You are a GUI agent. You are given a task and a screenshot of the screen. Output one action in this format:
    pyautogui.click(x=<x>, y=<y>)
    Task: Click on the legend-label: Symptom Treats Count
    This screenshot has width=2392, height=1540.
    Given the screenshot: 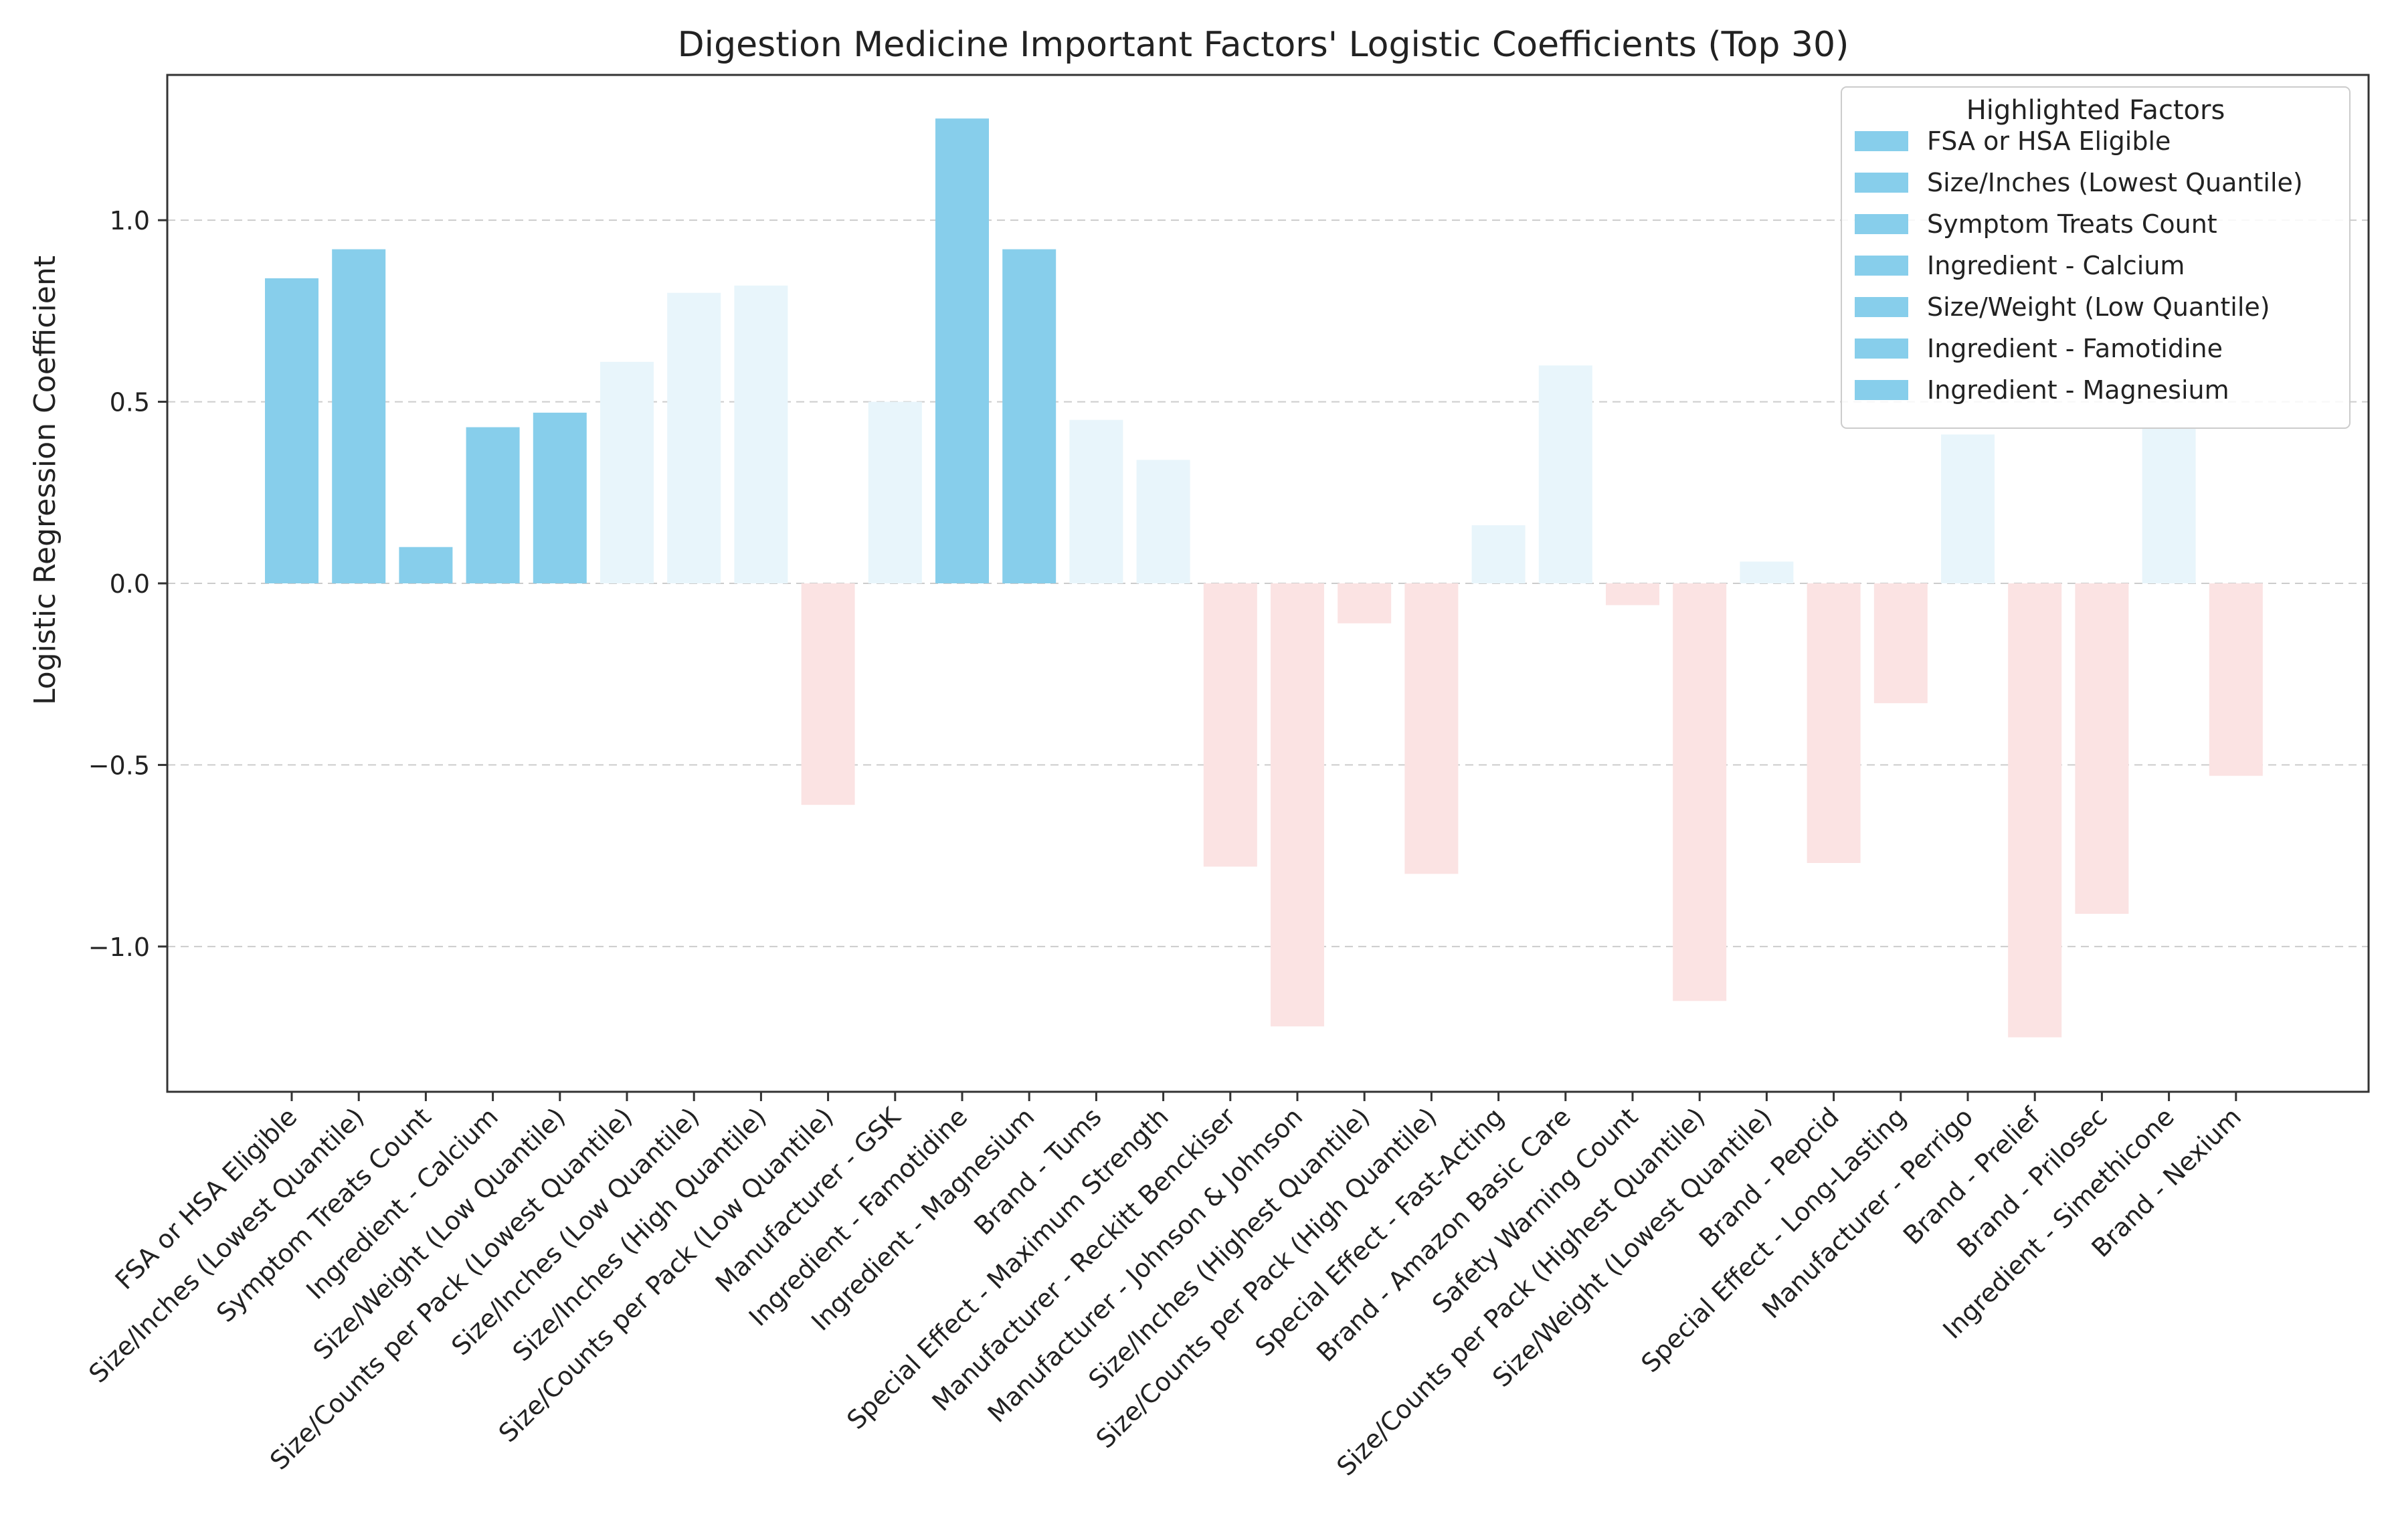 What is the action you would take?
    pyautogui.click(x=2072, y=224)
    